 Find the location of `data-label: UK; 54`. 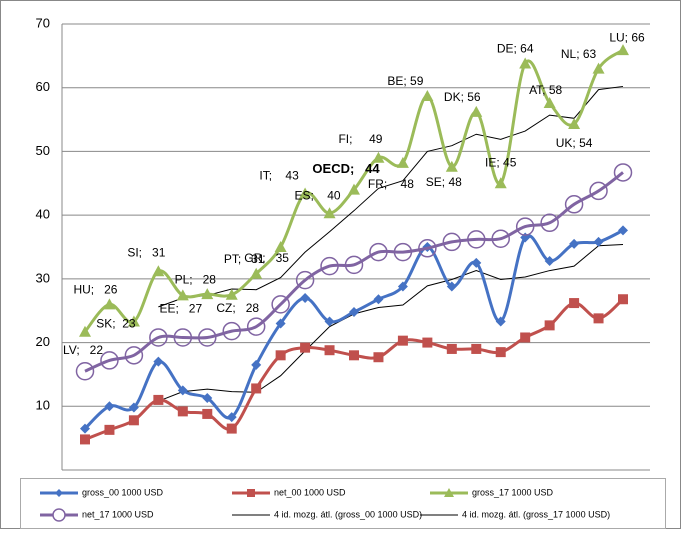

data-label: UK; 54 is located at coordinates (574, 143).